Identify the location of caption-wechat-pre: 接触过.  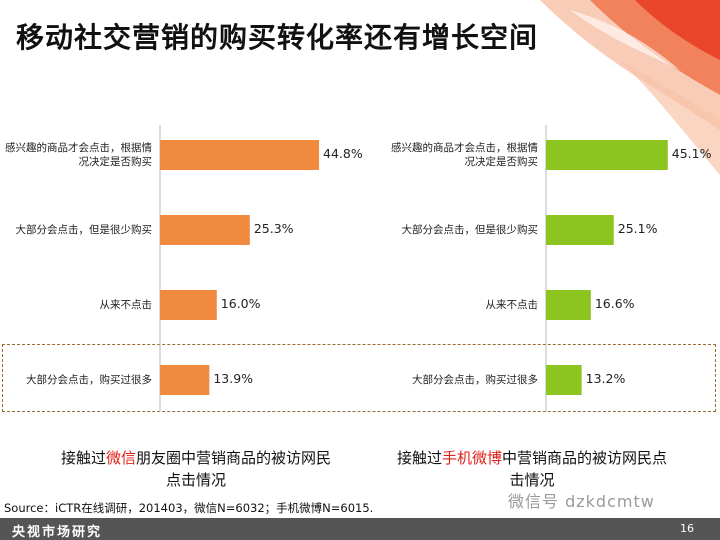
(83, 458).